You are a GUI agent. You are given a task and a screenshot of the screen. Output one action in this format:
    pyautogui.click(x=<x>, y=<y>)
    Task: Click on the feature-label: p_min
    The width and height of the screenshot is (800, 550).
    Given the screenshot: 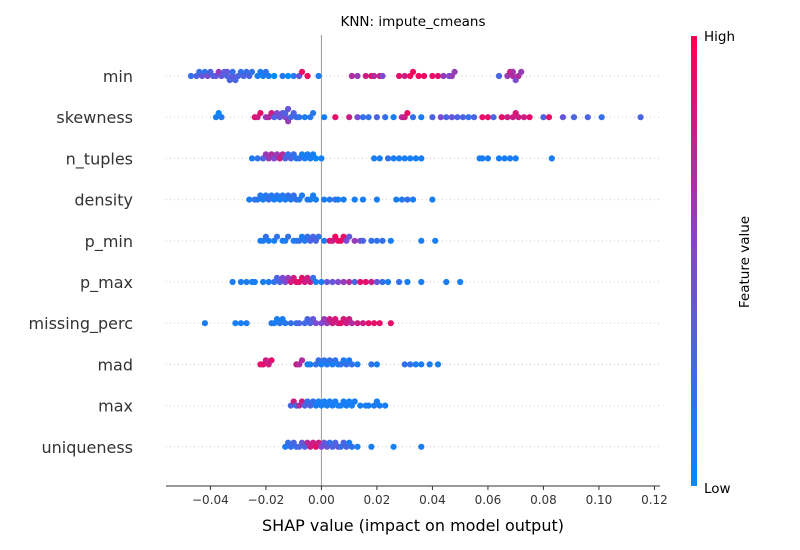 What is the action you would take?
    pyautogui.click(x=109, y=242)
    